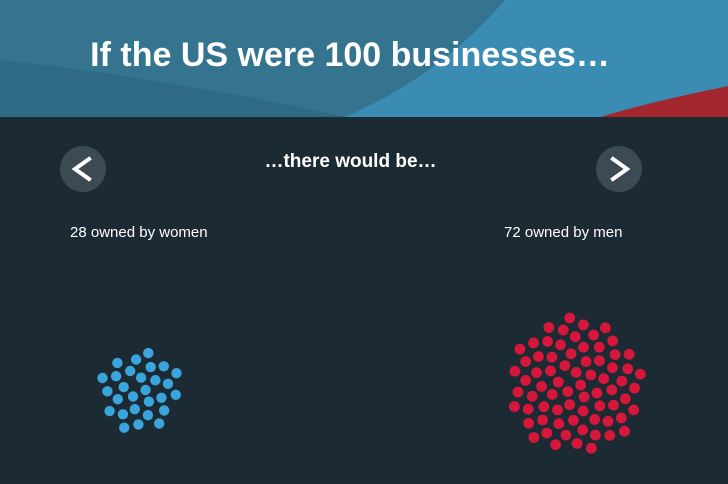  What do you see at coordinates (139, 390) in the screenshot?
I see `women-dot-cluster` at bounding box center [139, 390].